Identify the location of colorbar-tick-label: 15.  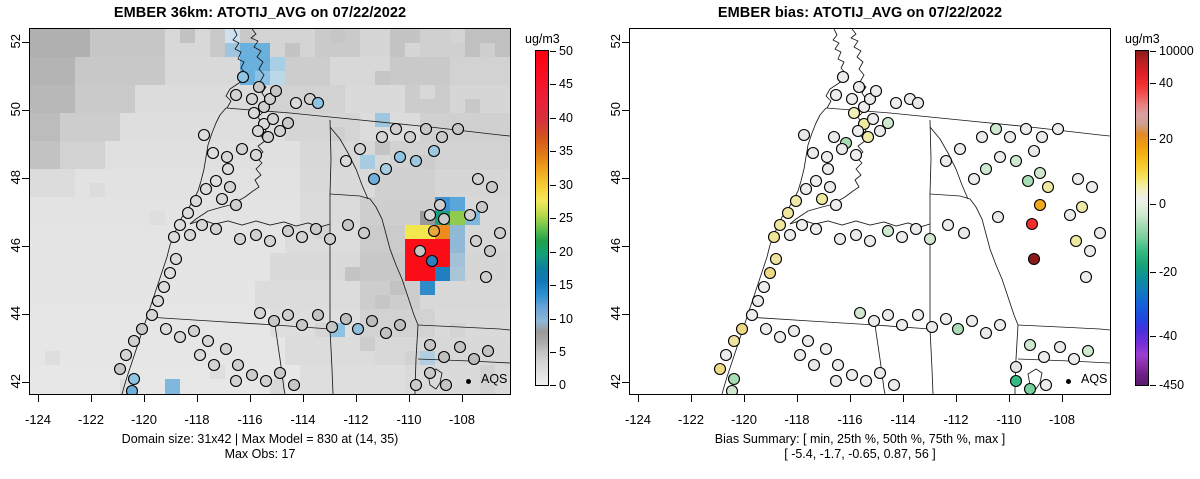
(566, 285).